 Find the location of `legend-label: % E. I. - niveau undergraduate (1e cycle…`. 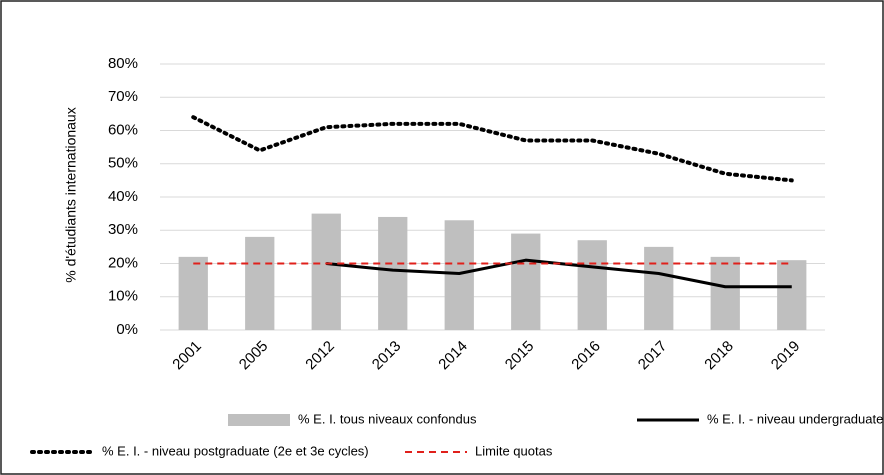

legend-label: % E. I. - niveau undergraduate (1e cycle… is located at coordinates (795, 418).